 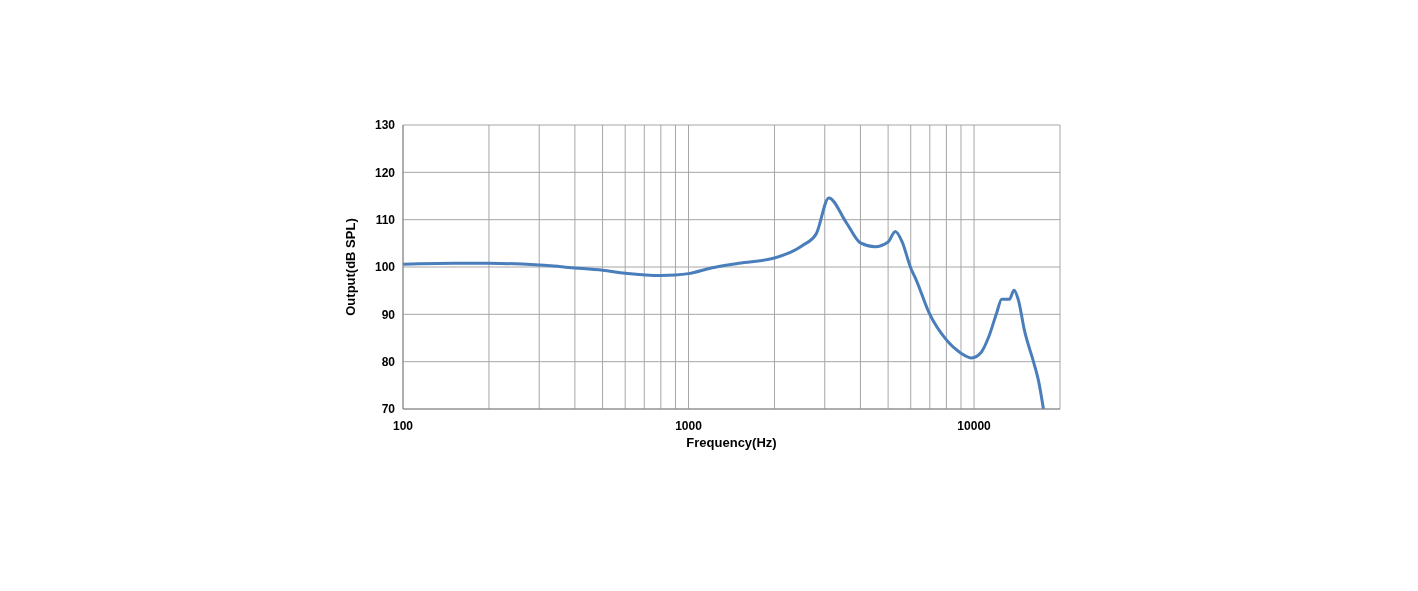 What do you see at coordinates (388, 361) in the screenshot?
I see `y-tick-label: 80` at bounding box center [388, 361].